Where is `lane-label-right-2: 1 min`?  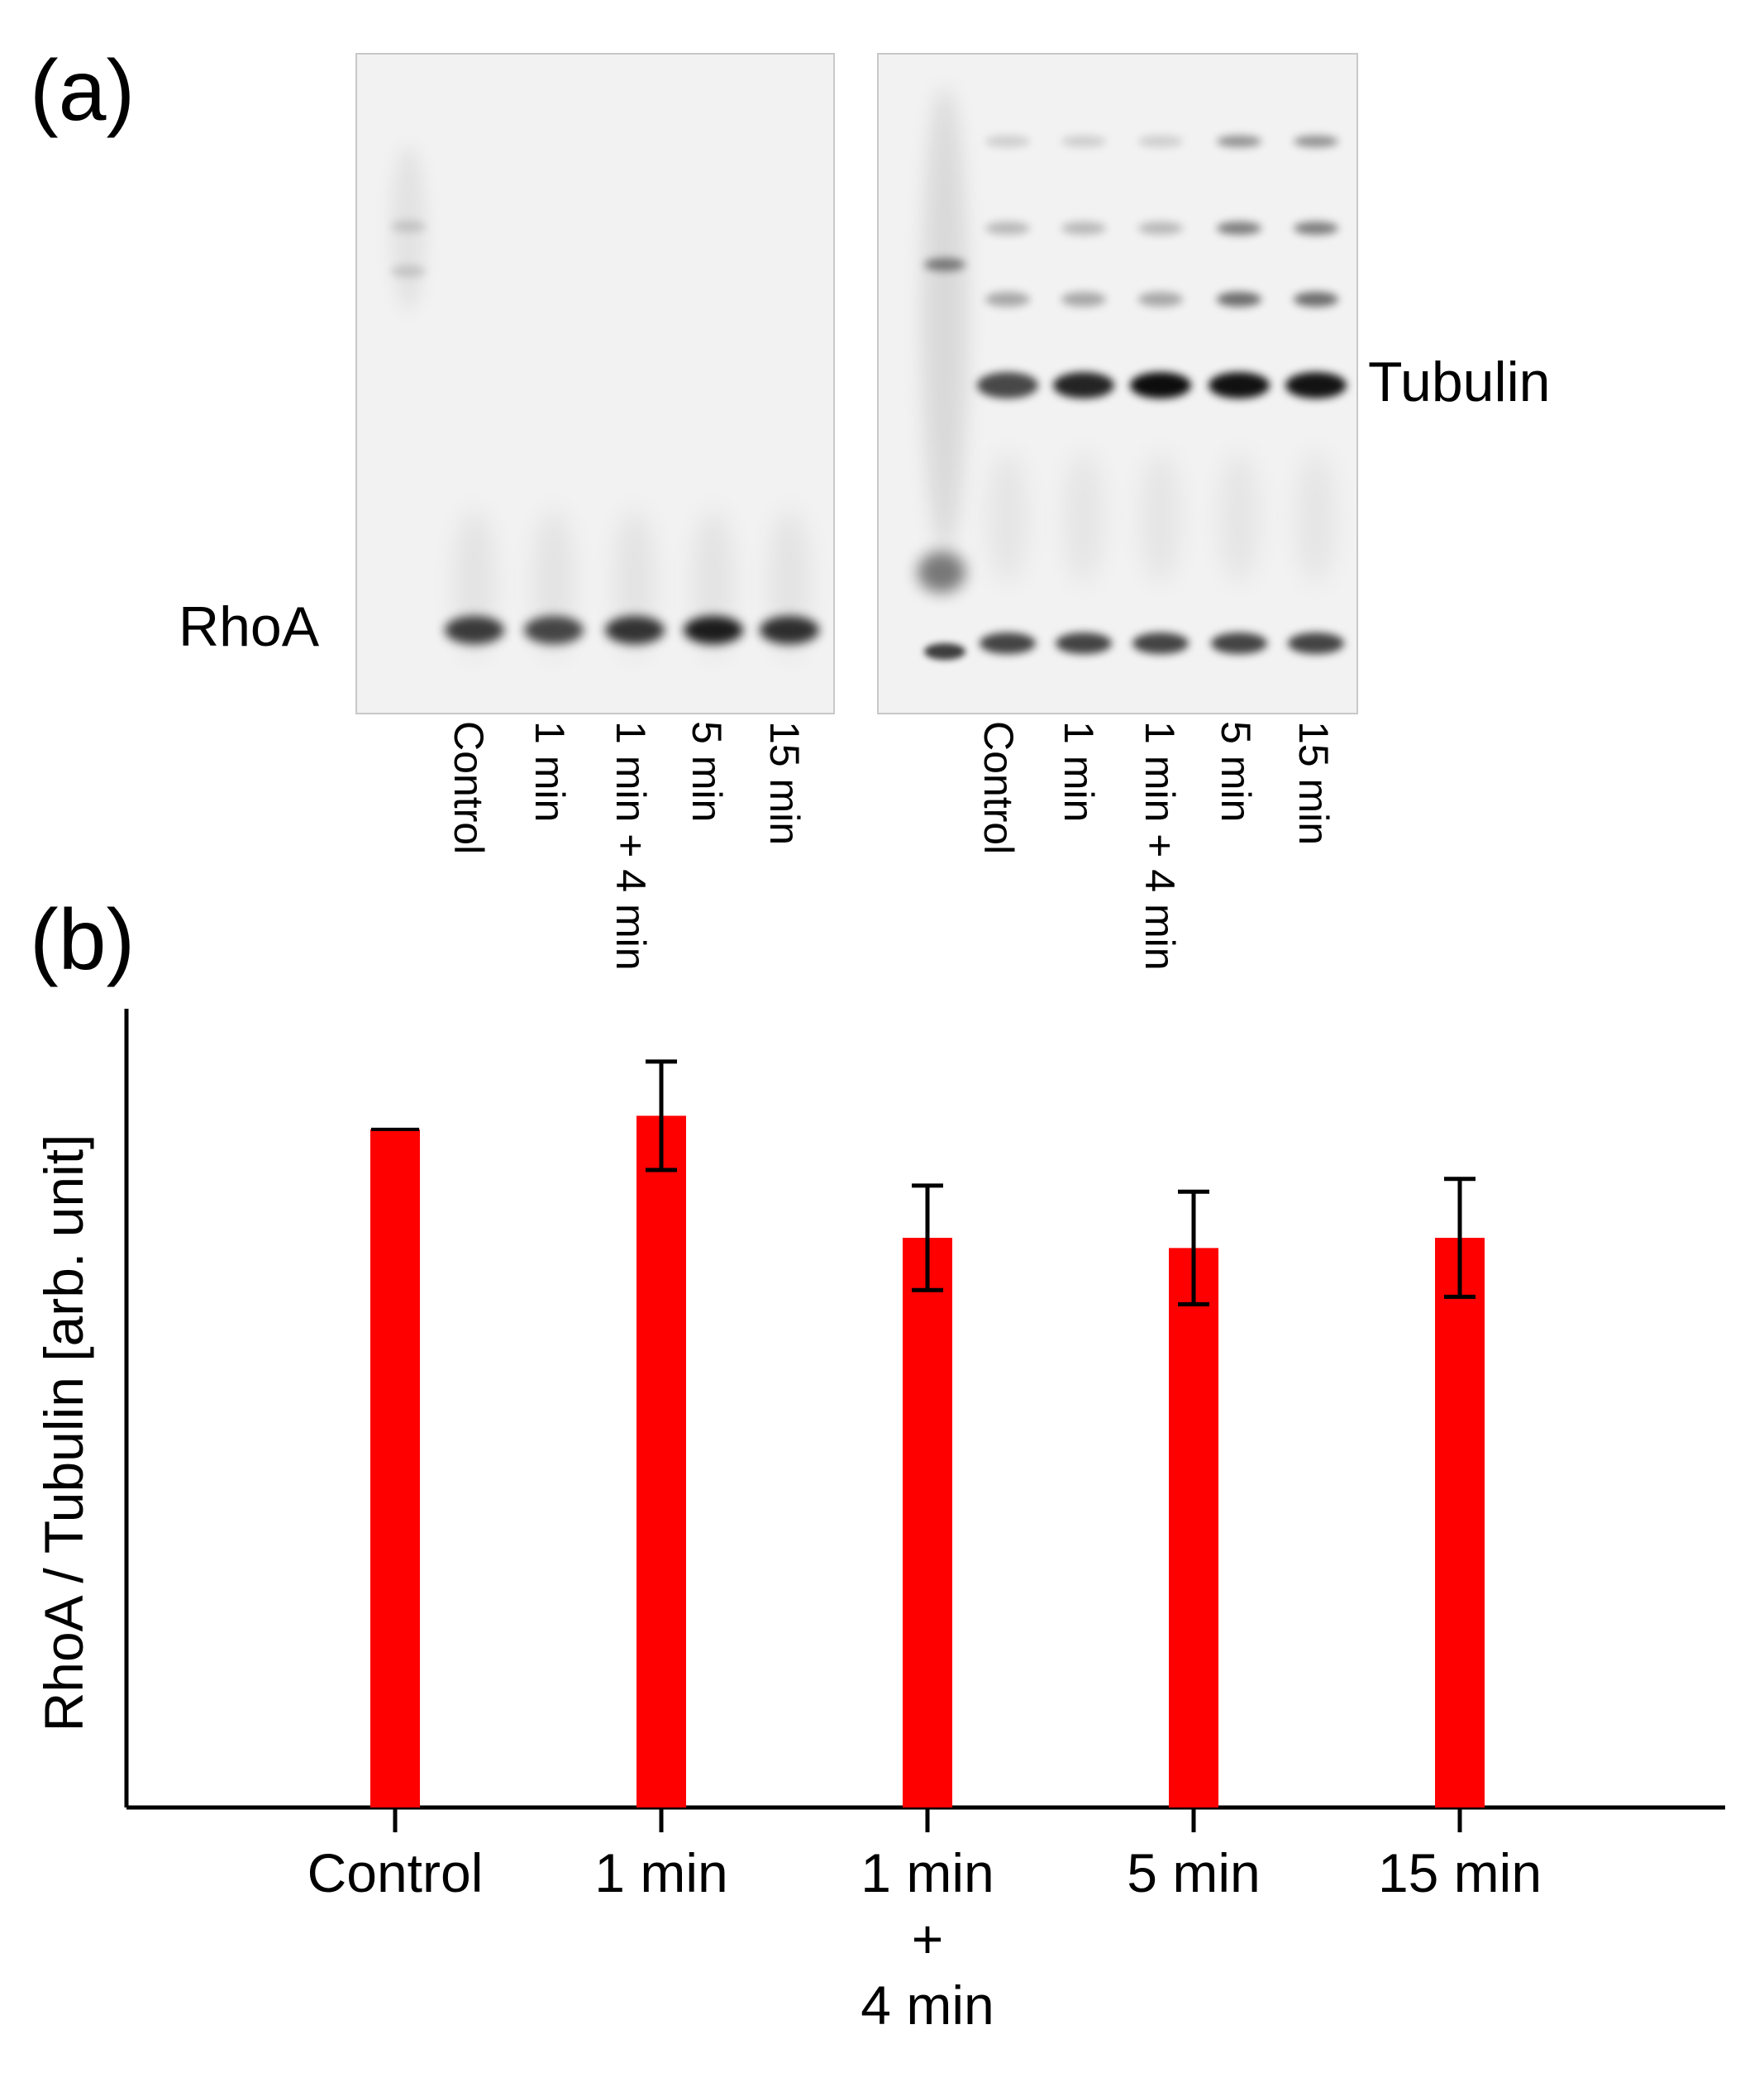 lane-label-right-2: 1 min is located at coordinates (1079, 772).